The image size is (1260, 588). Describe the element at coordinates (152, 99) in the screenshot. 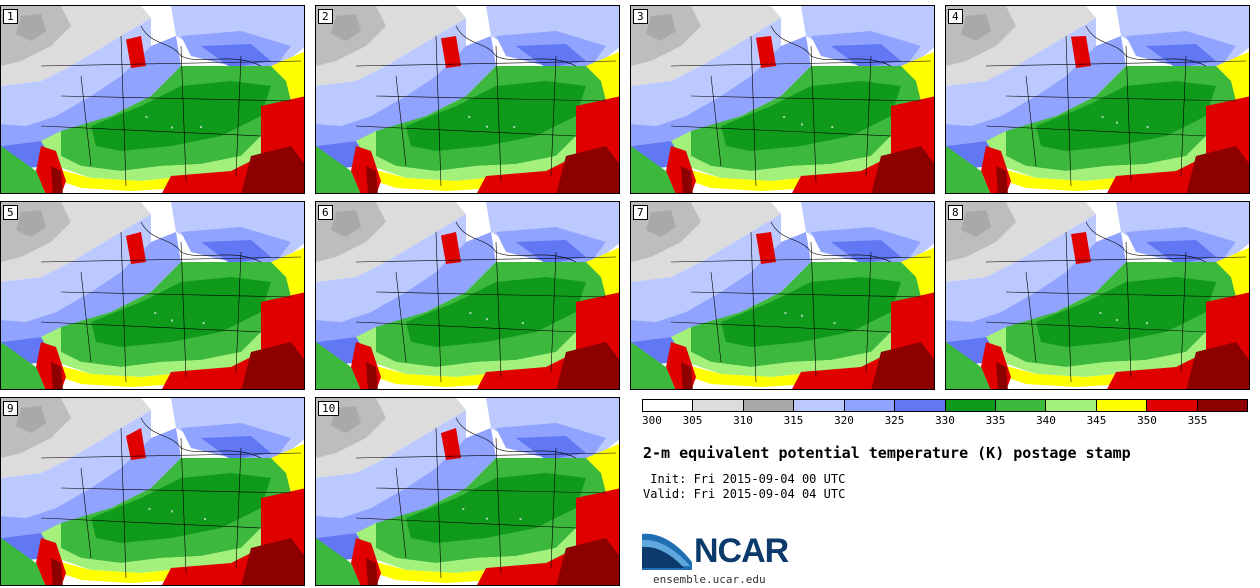

I see `member-panel-1: 1` at that location.